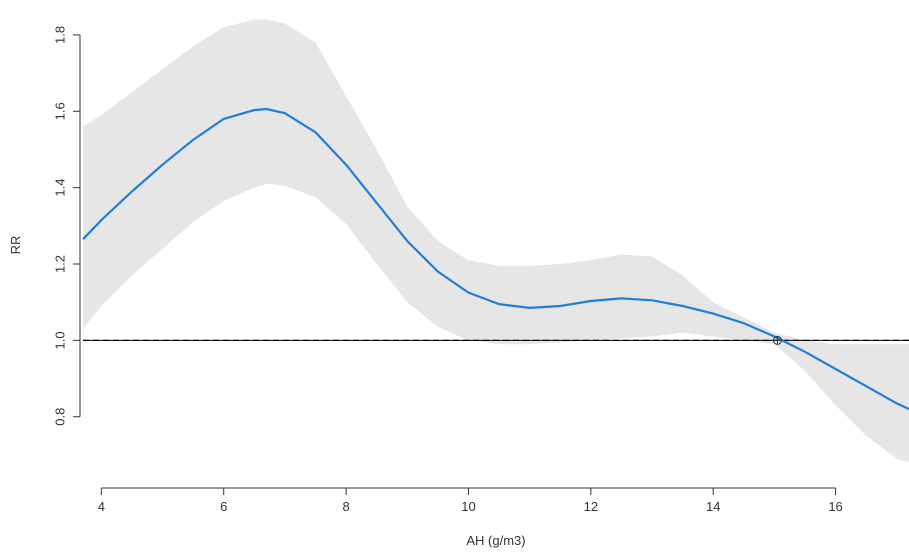  Describe the element at coordinates (591, 506) in the screenshot. I see `x-tick-label: 12` at that location.